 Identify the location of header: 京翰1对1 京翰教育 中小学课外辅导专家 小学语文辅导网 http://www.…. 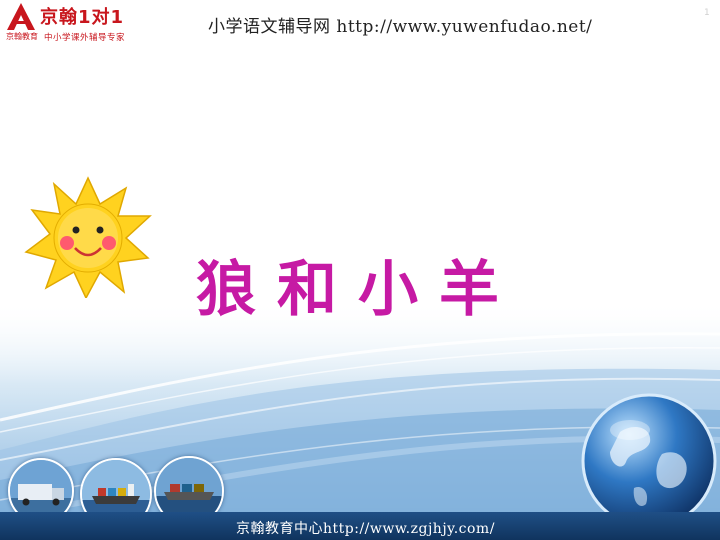
(360, 23).